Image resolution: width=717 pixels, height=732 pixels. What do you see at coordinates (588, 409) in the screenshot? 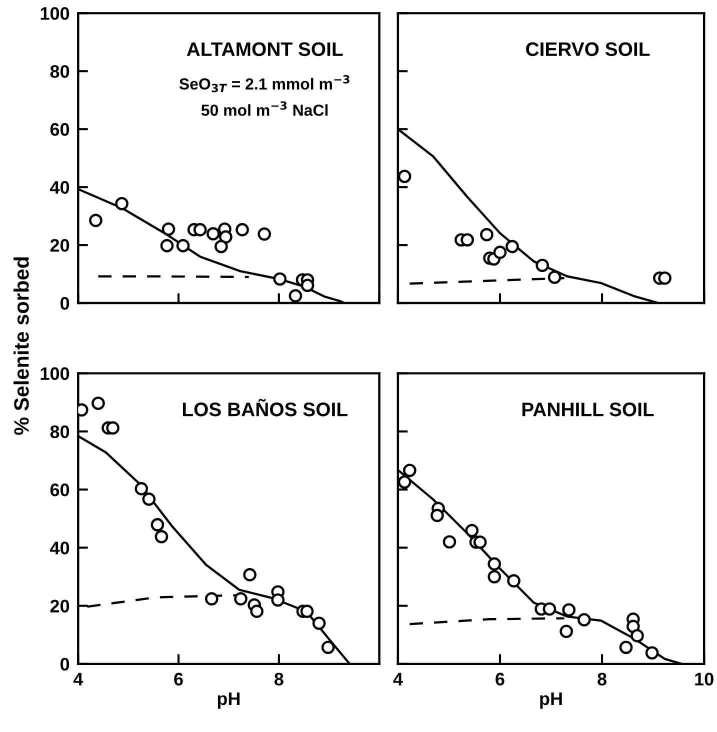
I see `text: PANHILL SOIL` at bounding box center [588, 409].